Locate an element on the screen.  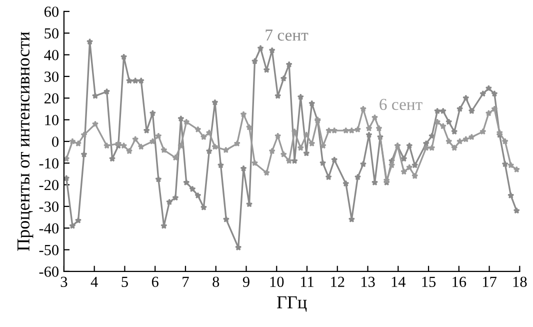
y-tick-label: 40 is located at coordinates (51, 55).